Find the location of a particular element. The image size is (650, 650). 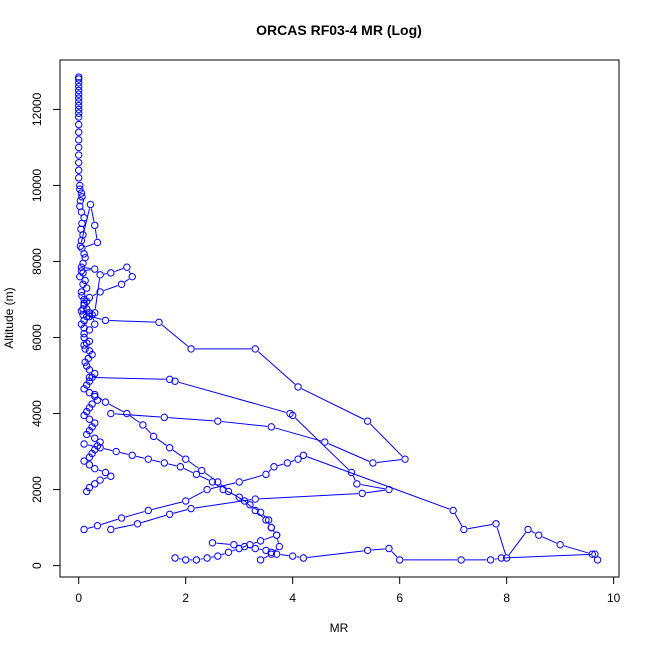

y-tick-label: 2000 is located at coordinates (37, 489).